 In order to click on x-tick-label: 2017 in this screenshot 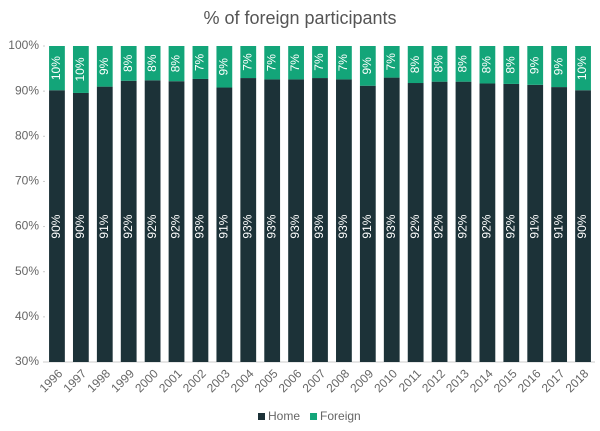, I will do `click(553, 380)`.